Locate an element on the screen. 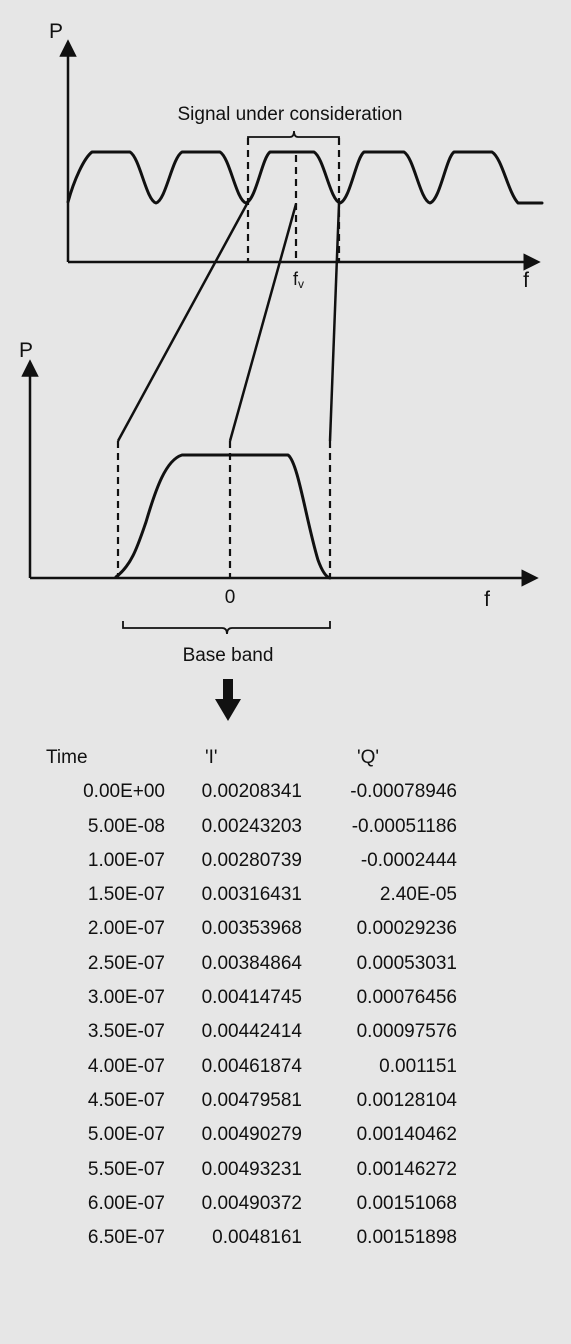 Image resolution: width=571 pixels, height=1344 pixels. cell-time: 3.00E-07 is located at coordinates (126, 998).